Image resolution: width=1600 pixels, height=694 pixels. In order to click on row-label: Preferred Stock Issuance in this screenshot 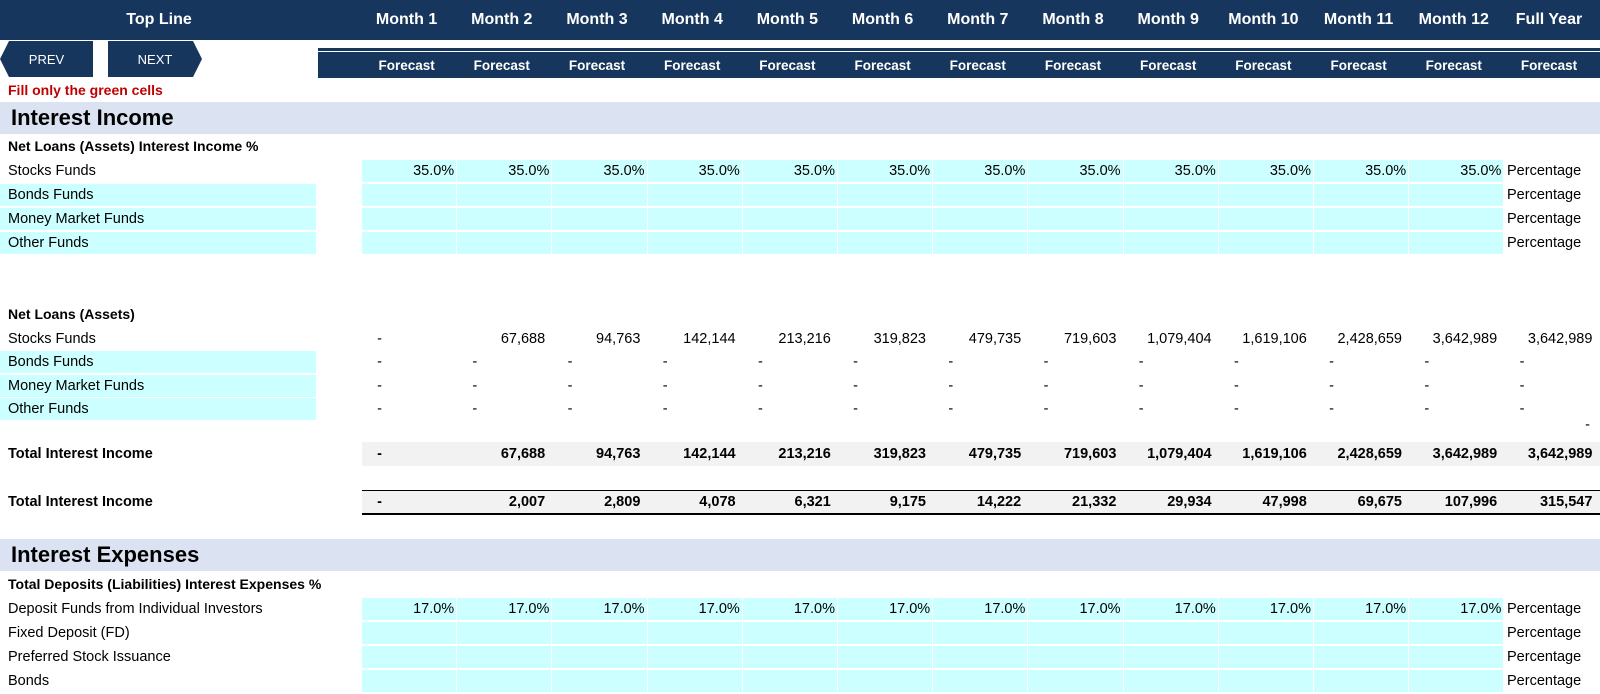, I will do `click(89, 657)`.